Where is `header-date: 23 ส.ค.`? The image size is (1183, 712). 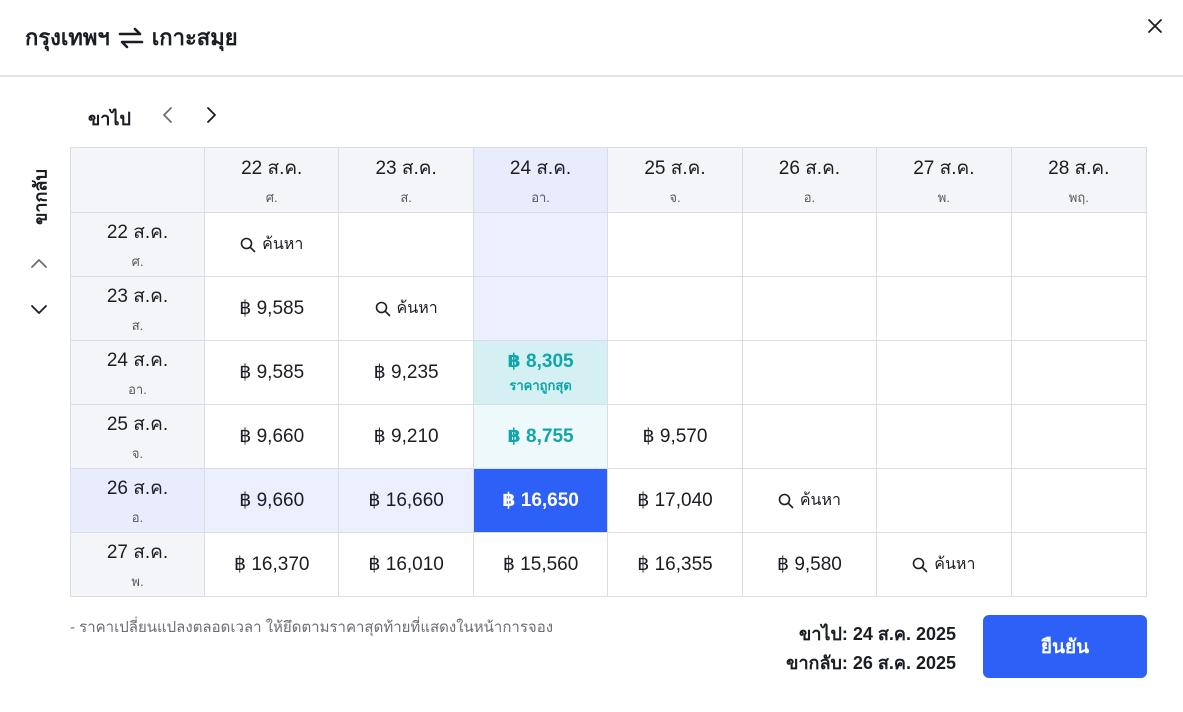
header-date: 23 ส.ค. is located at coordinates (137, 296).